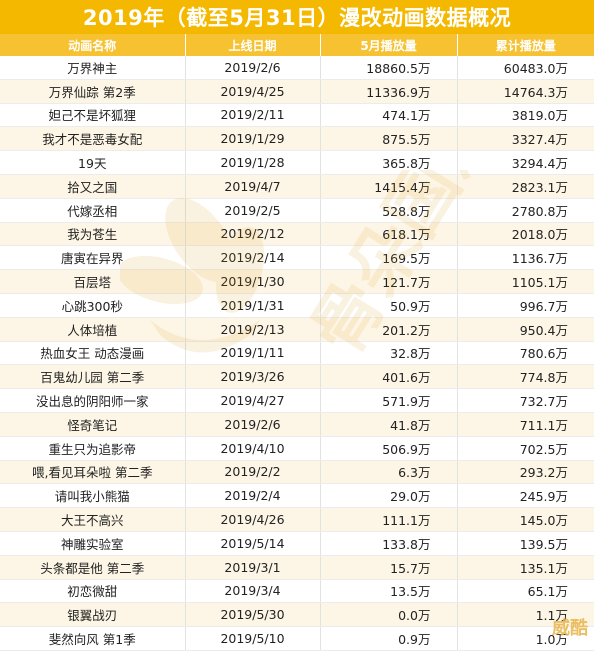 This screenshot has height=651, width=594. I want to click on cell-total-plays: 711.1万, so click(525, 424).